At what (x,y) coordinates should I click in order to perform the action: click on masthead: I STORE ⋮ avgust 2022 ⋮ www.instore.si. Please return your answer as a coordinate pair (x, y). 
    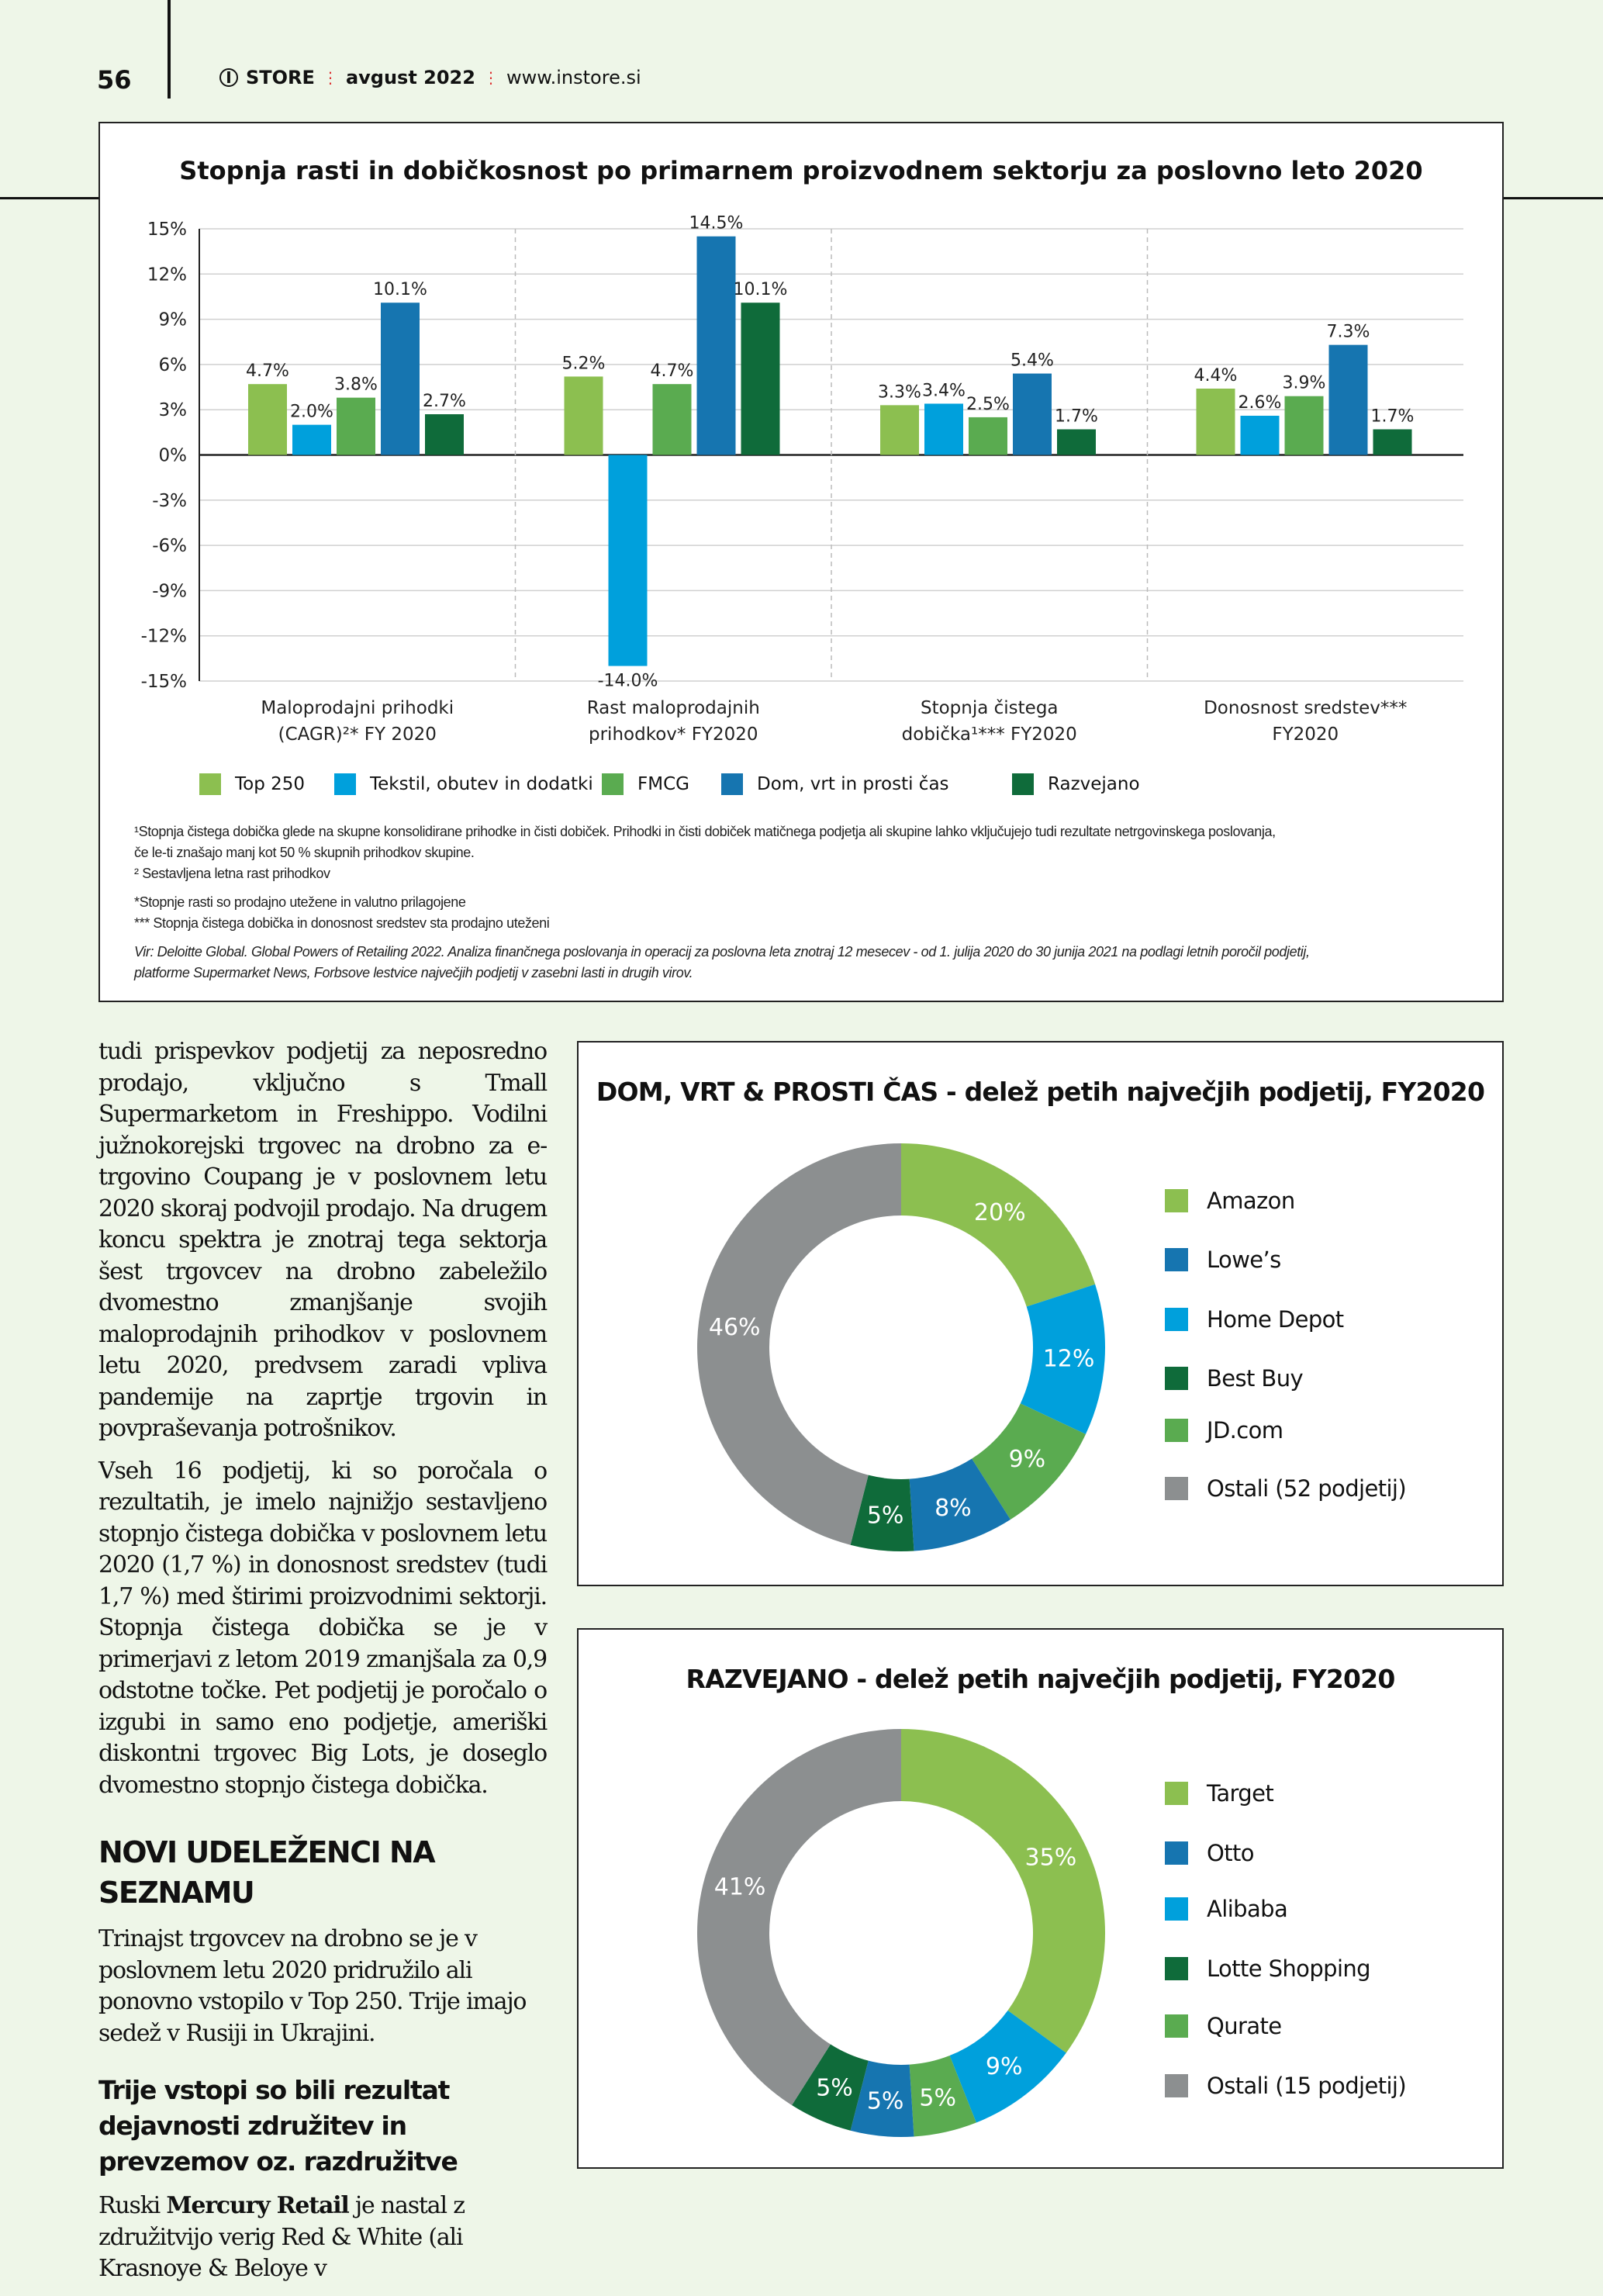
    Looking at the image, I should click on (430, 77).